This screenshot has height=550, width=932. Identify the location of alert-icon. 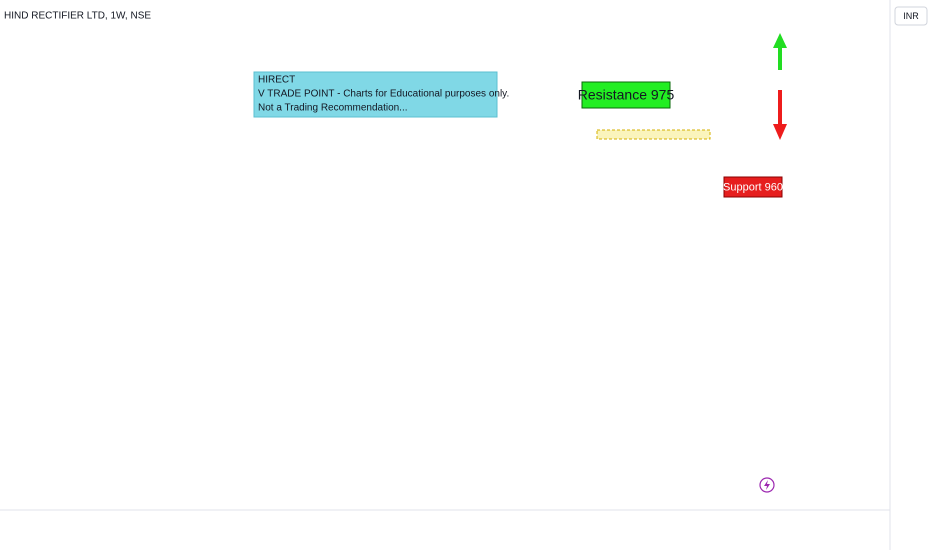
(767, 485).